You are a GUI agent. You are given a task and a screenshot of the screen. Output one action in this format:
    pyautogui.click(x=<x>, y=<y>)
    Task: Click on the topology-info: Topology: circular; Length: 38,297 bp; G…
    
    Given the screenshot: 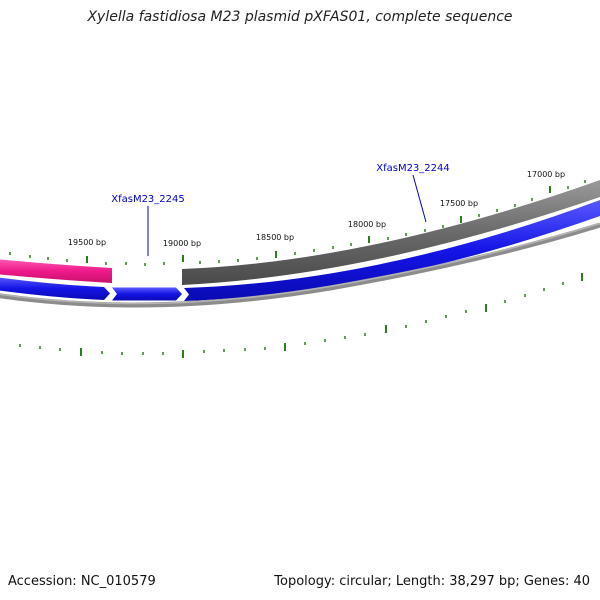 What is the action you would take?
    pyautogui.click(x=432, y=581)
    